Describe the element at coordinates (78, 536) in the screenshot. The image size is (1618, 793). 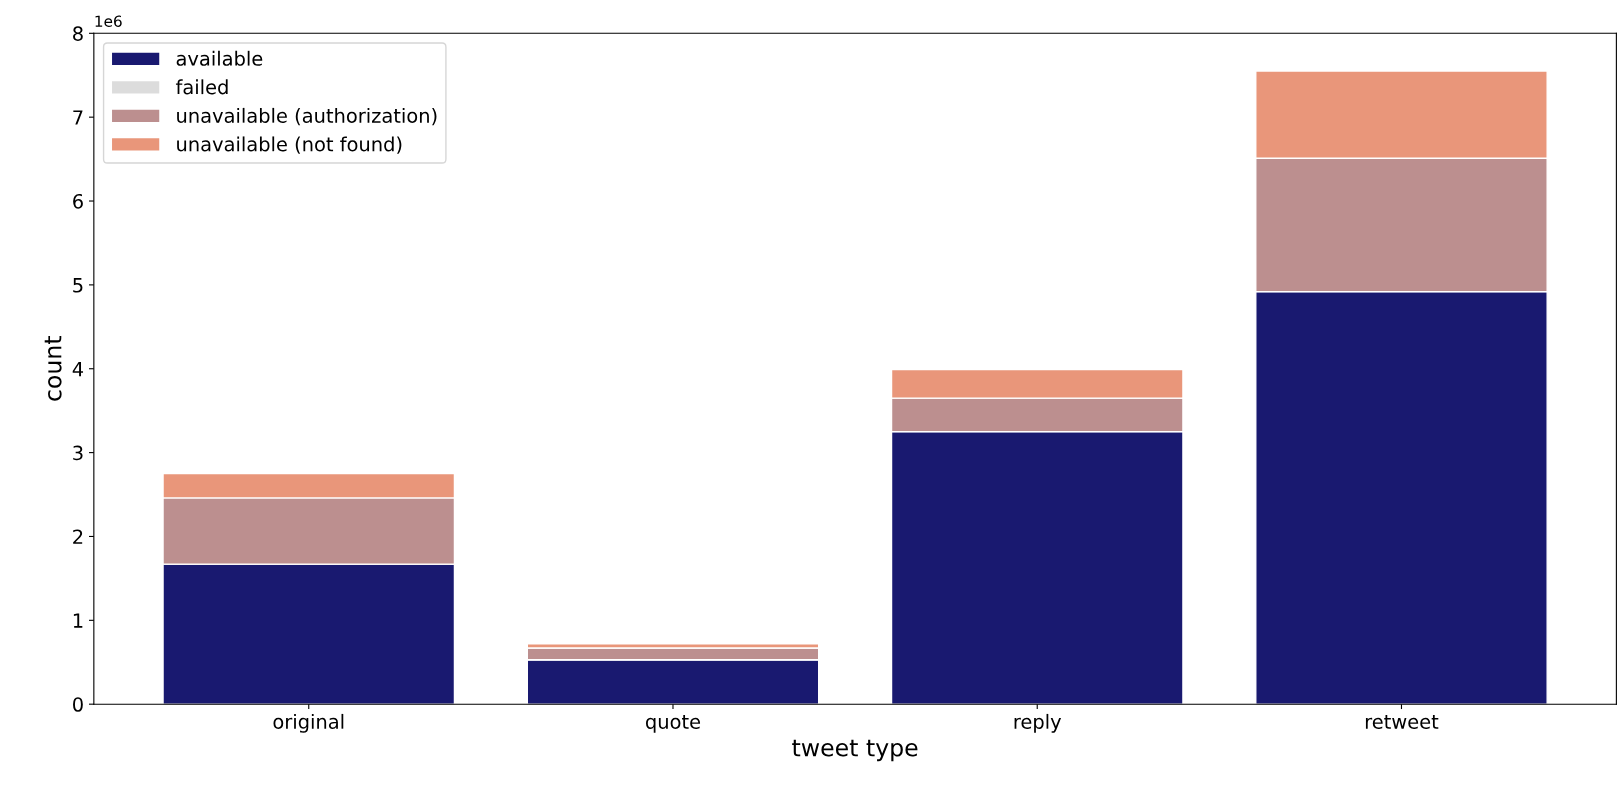
I see `y-tick-label: 2` at that location.